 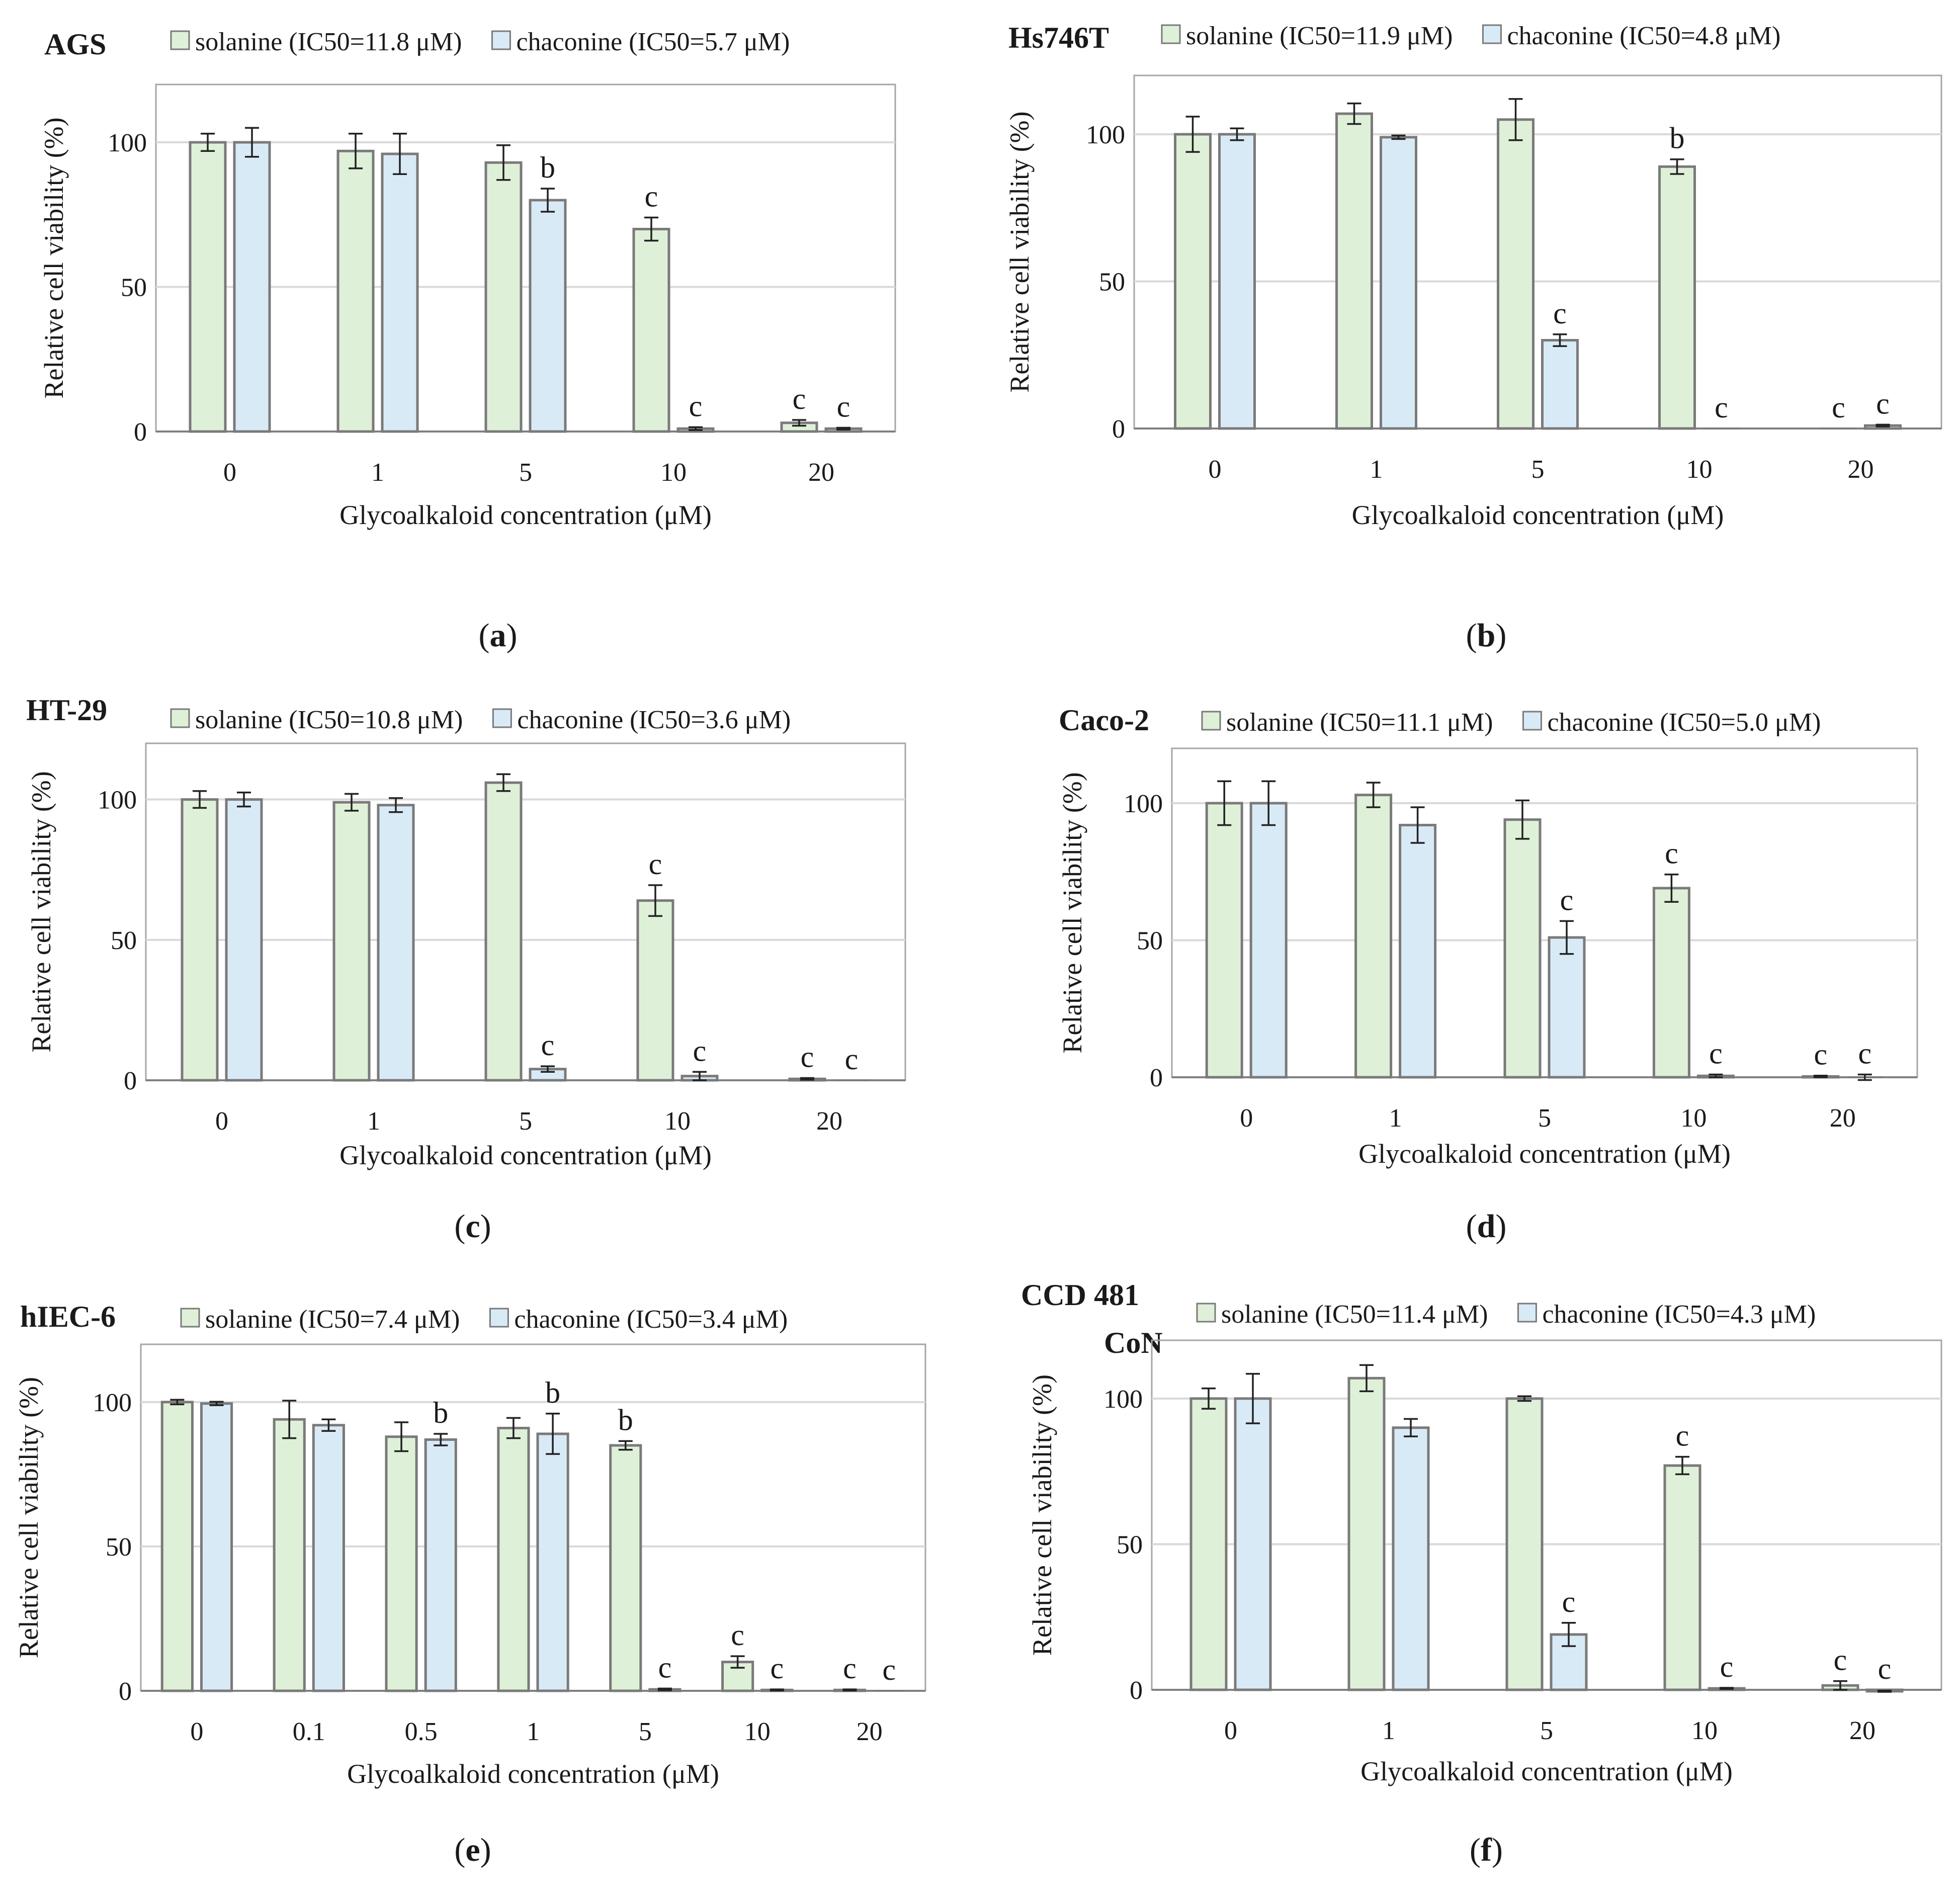 I want to click on x-tick-label: 1, so click(x=377, y=472).